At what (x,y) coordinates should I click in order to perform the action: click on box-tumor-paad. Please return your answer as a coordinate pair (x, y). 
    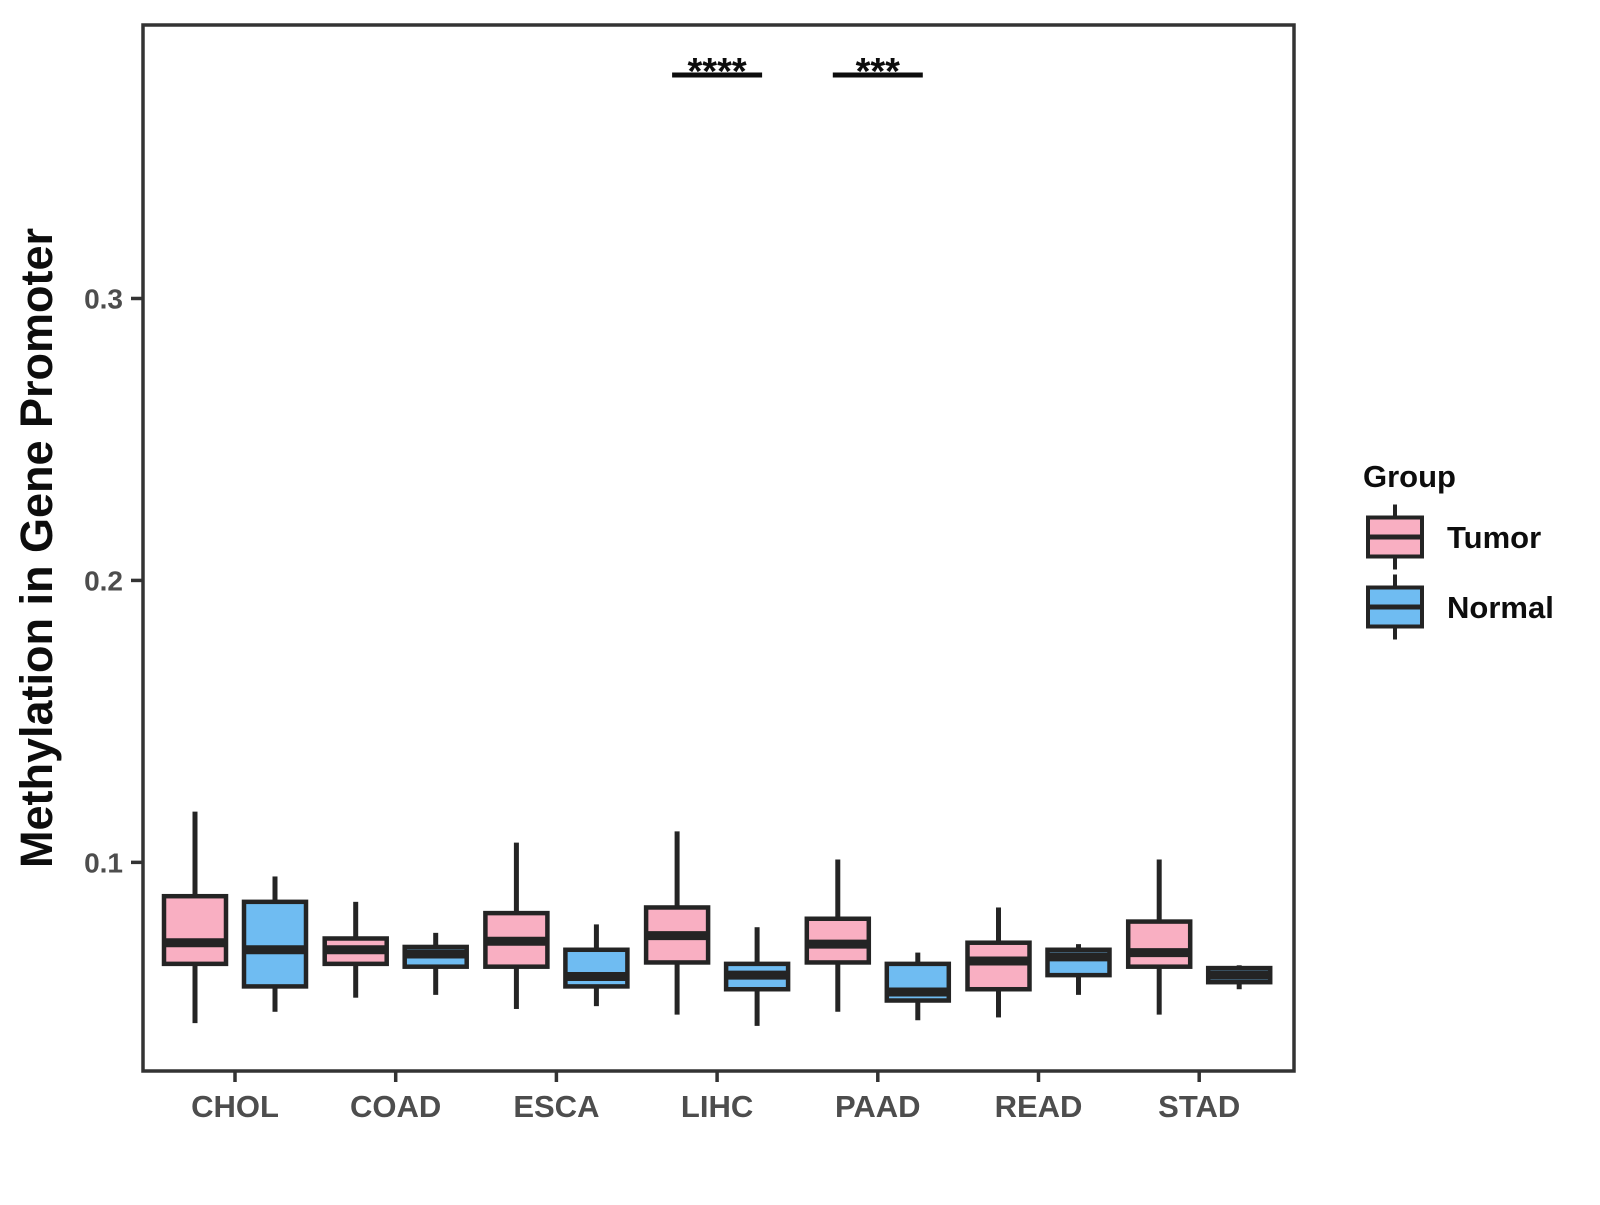
    Looking at the image, I should click on (838, 935).